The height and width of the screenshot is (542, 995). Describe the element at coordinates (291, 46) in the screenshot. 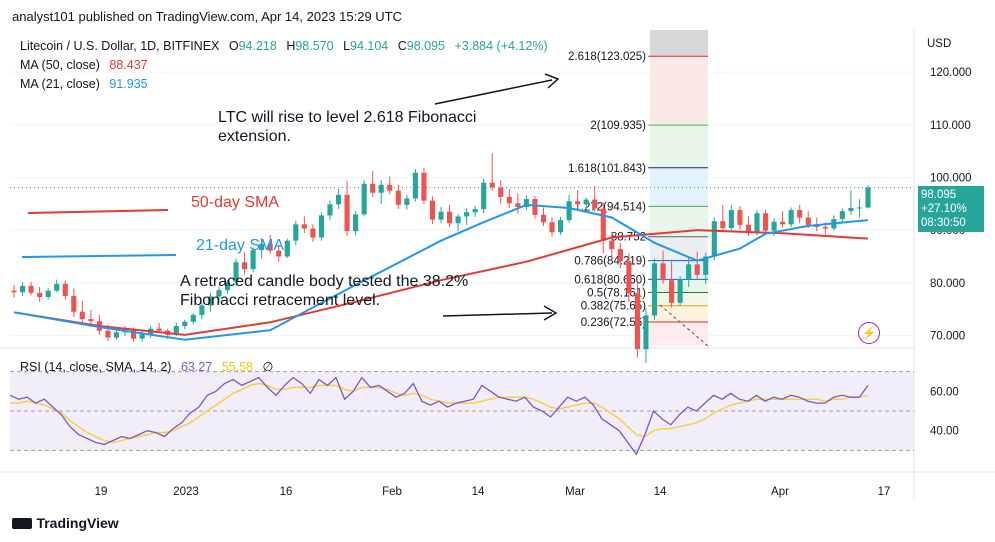

I see `high-label: H` at that location.